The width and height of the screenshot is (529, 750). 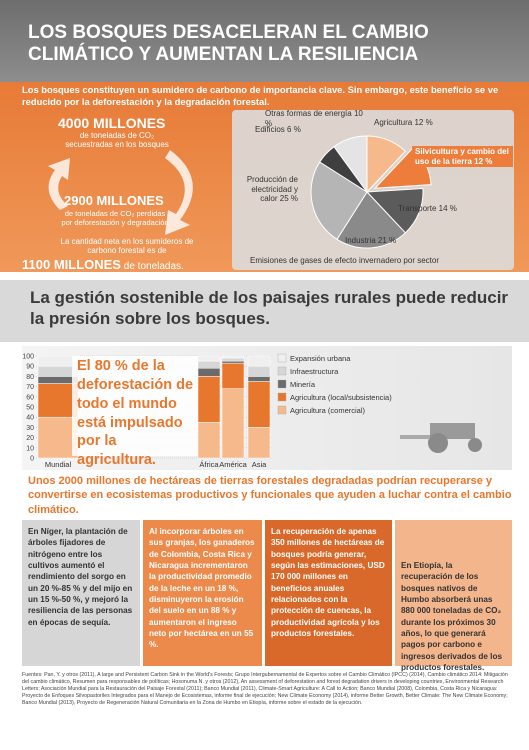 I want to click on y-tick-label: 80, so click(x=30, y=377).